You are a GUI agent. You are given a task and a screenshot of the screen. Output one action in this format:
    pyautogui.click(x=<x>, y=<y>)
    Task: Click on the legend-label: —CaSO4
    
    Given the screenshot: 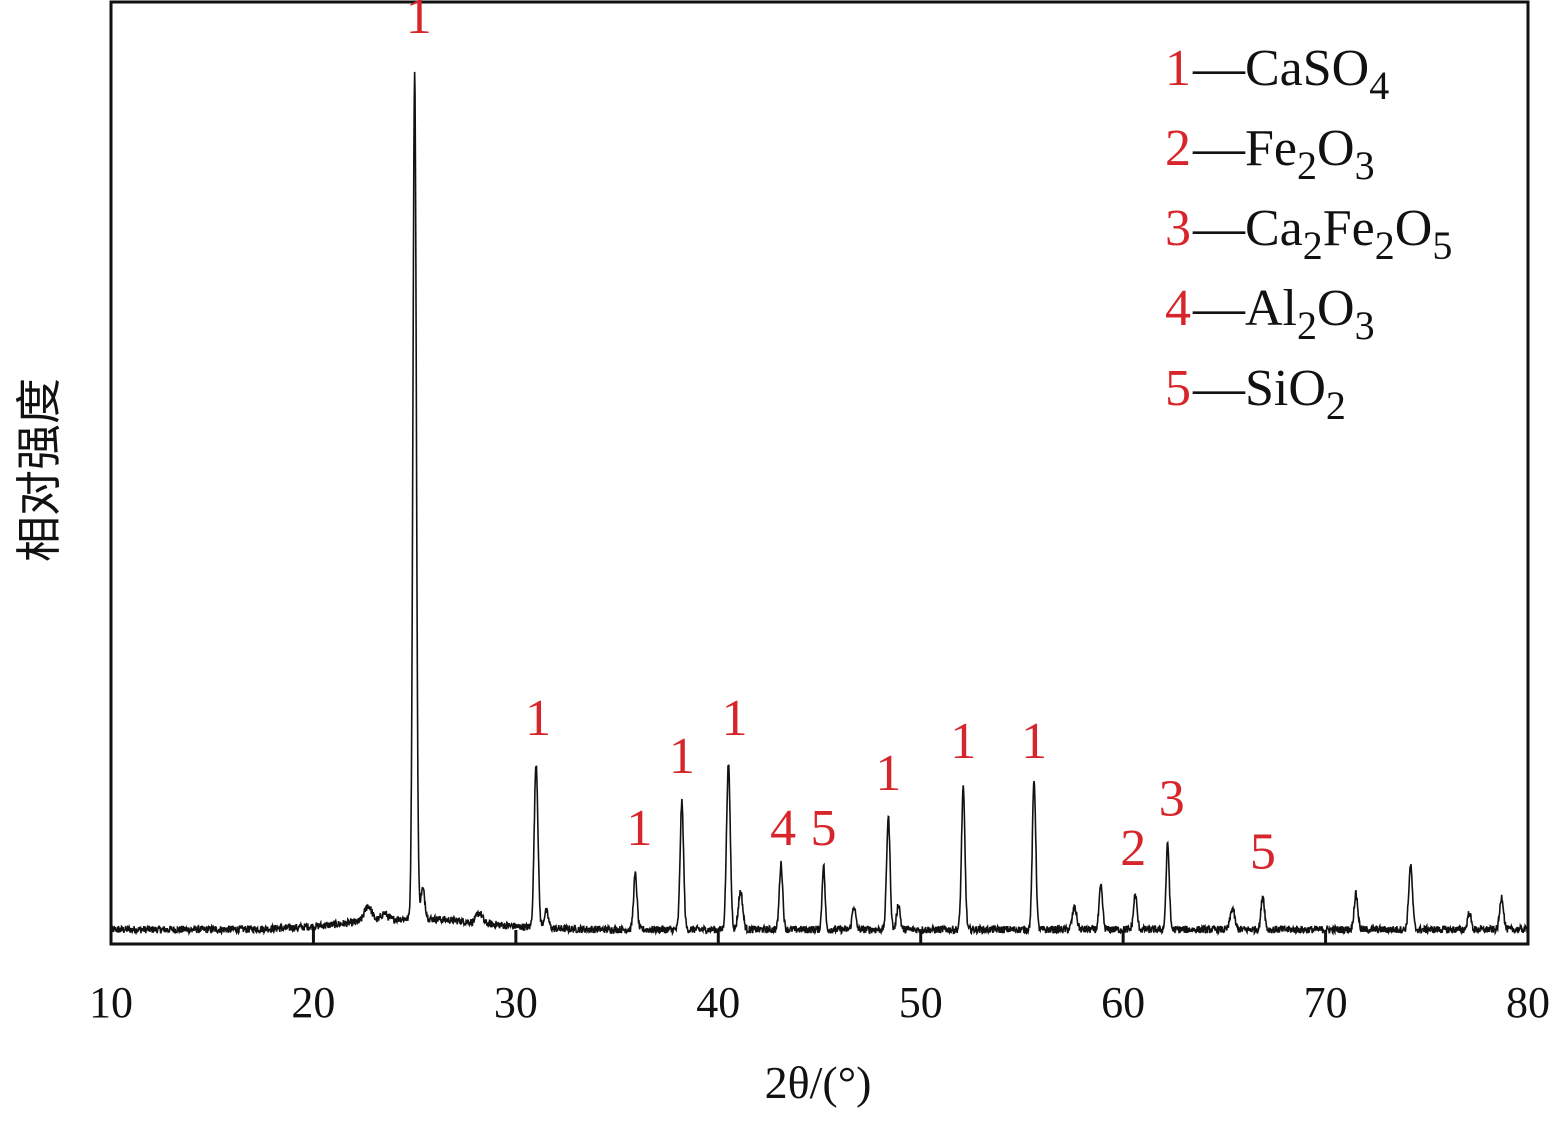 What is the action you would take?
    pyautogui.click(x=1290, y=74)
    